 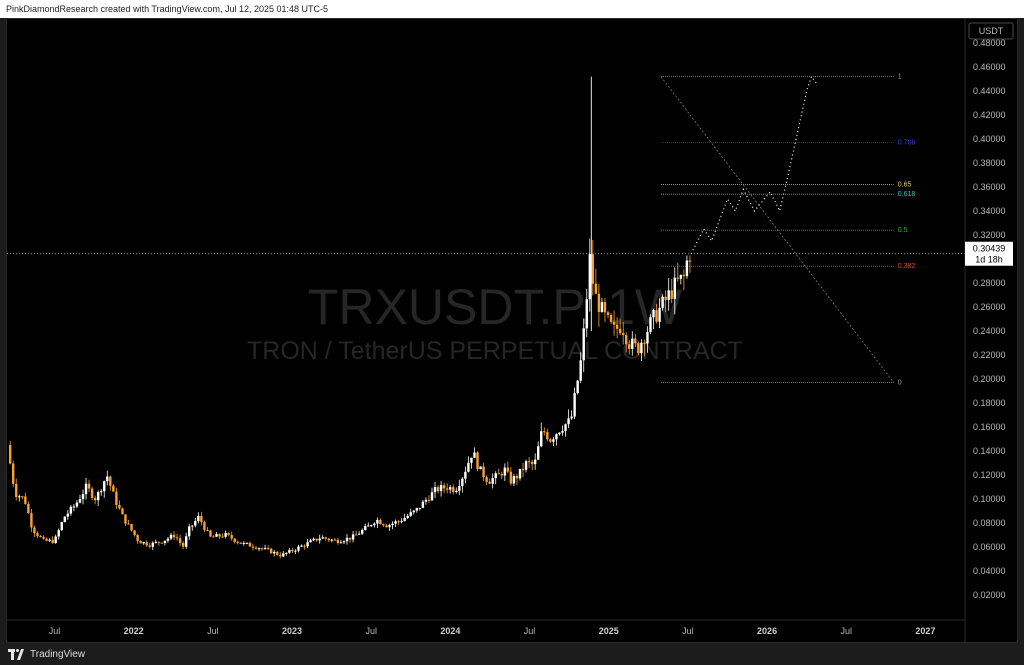 What do you see at coordinates (989, 253) in the screenshot?
I see `last-price-tag: 0.30439 1d 18h` at bounding box center [989, 253].